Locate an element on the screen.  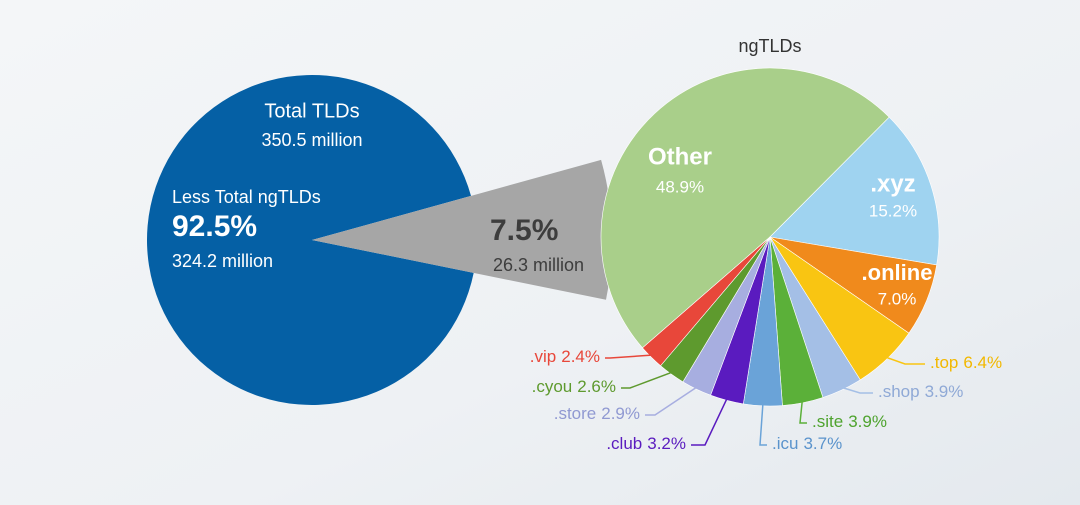
slice-value-label: 2.4% is located at coordinates (580, 356).